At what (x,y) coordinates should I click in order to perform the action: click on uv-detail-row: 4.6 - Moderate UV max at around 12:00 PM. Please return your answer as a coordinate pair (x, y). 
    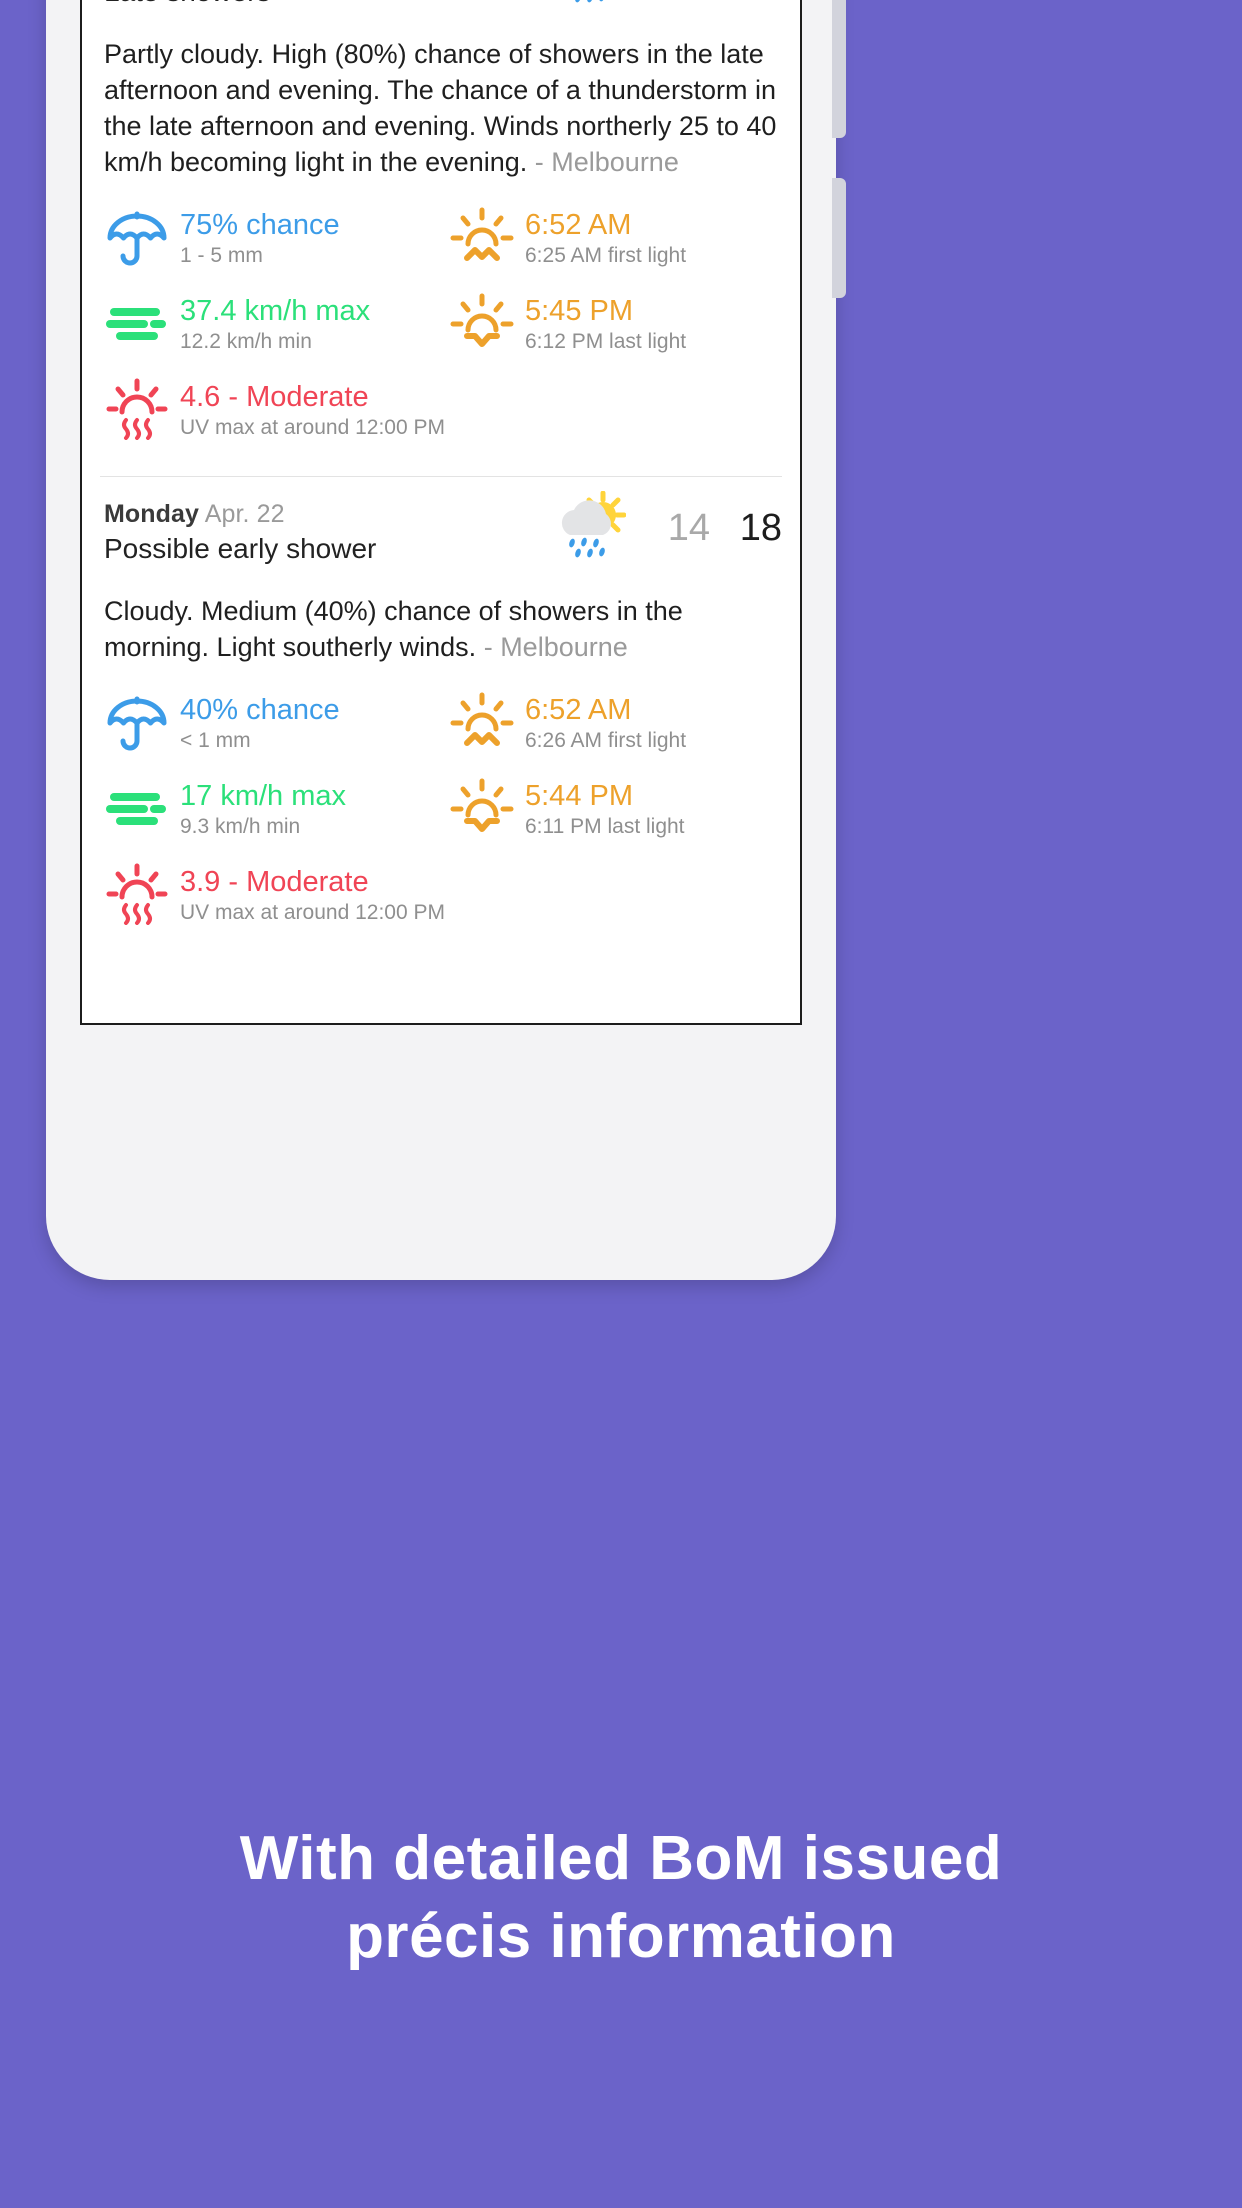
    Looking at the image, I should click on (272, 411).